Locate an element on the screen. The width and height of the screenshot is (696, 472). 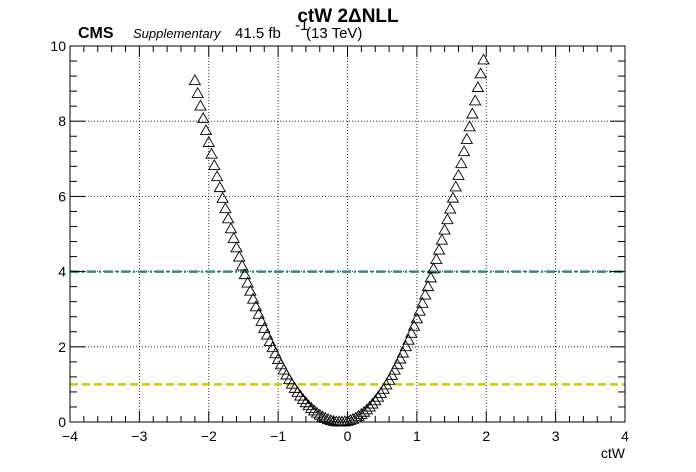
x-tick-label: 0 is located at coordinates (348, 436).